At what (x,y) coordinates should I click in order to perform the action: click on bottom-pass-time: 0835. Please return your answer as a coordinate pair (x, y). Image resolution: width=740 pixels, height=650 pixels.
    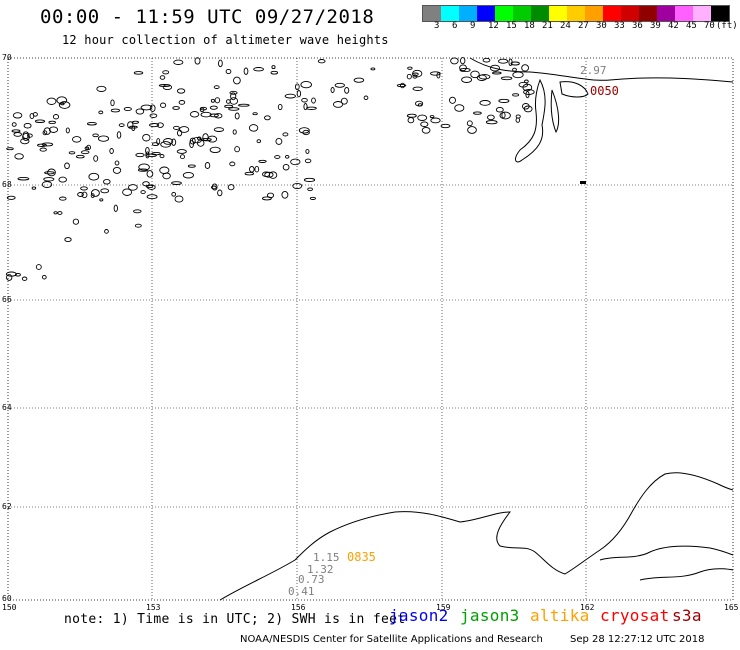
    Looking at the image, I should click on (361, 557).